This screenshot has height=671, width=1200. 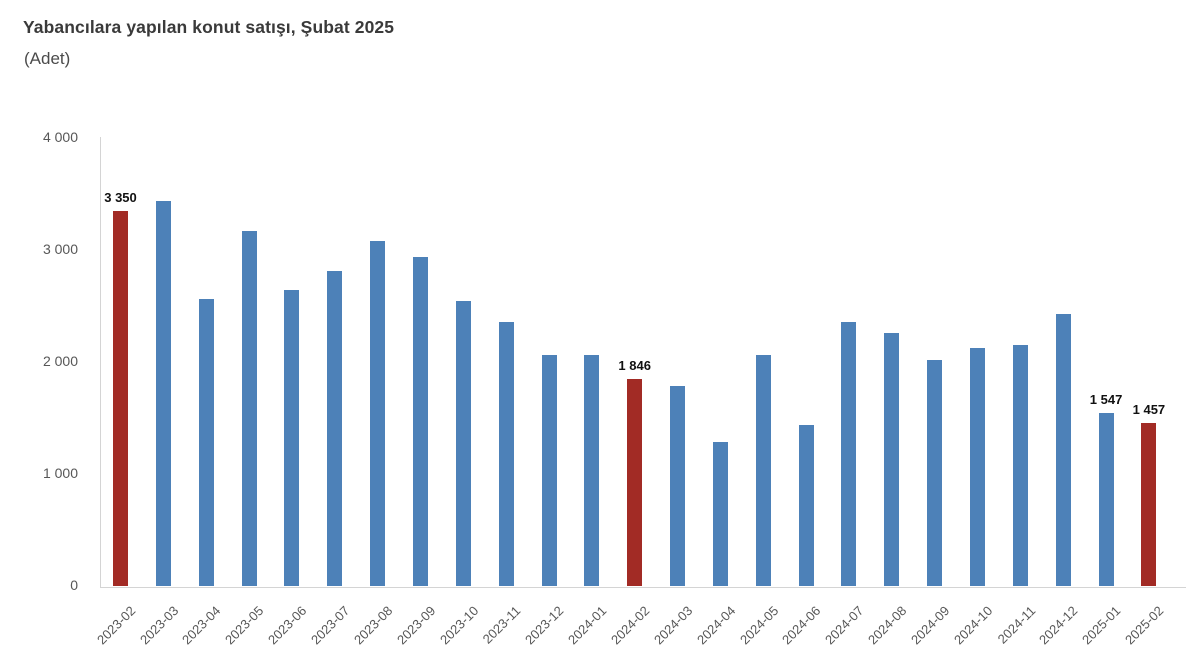 What do you see at coordinates (39, 361) in the screenshot?
I see `y-axis: 4 000 3 000 2 000 1 000 0` at bounding box center [39, 361].